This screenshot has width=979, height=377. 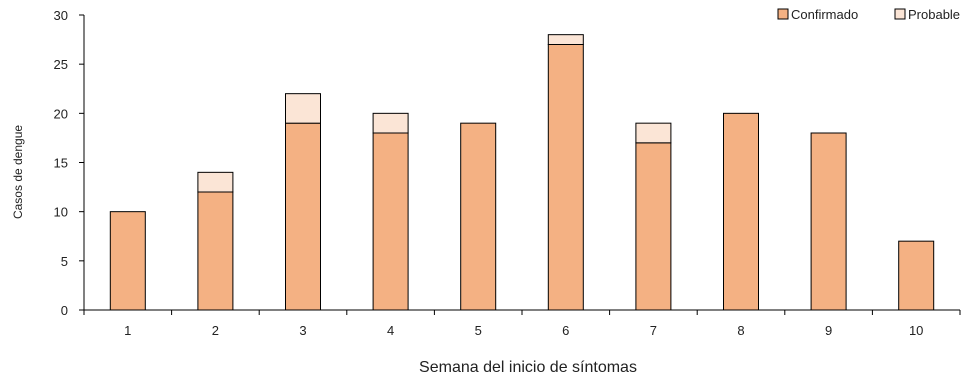 What do you see at coordinates (61, 163) in the screenshot?
I see `y-tick-label: 15` at bounding box center [61, 163].